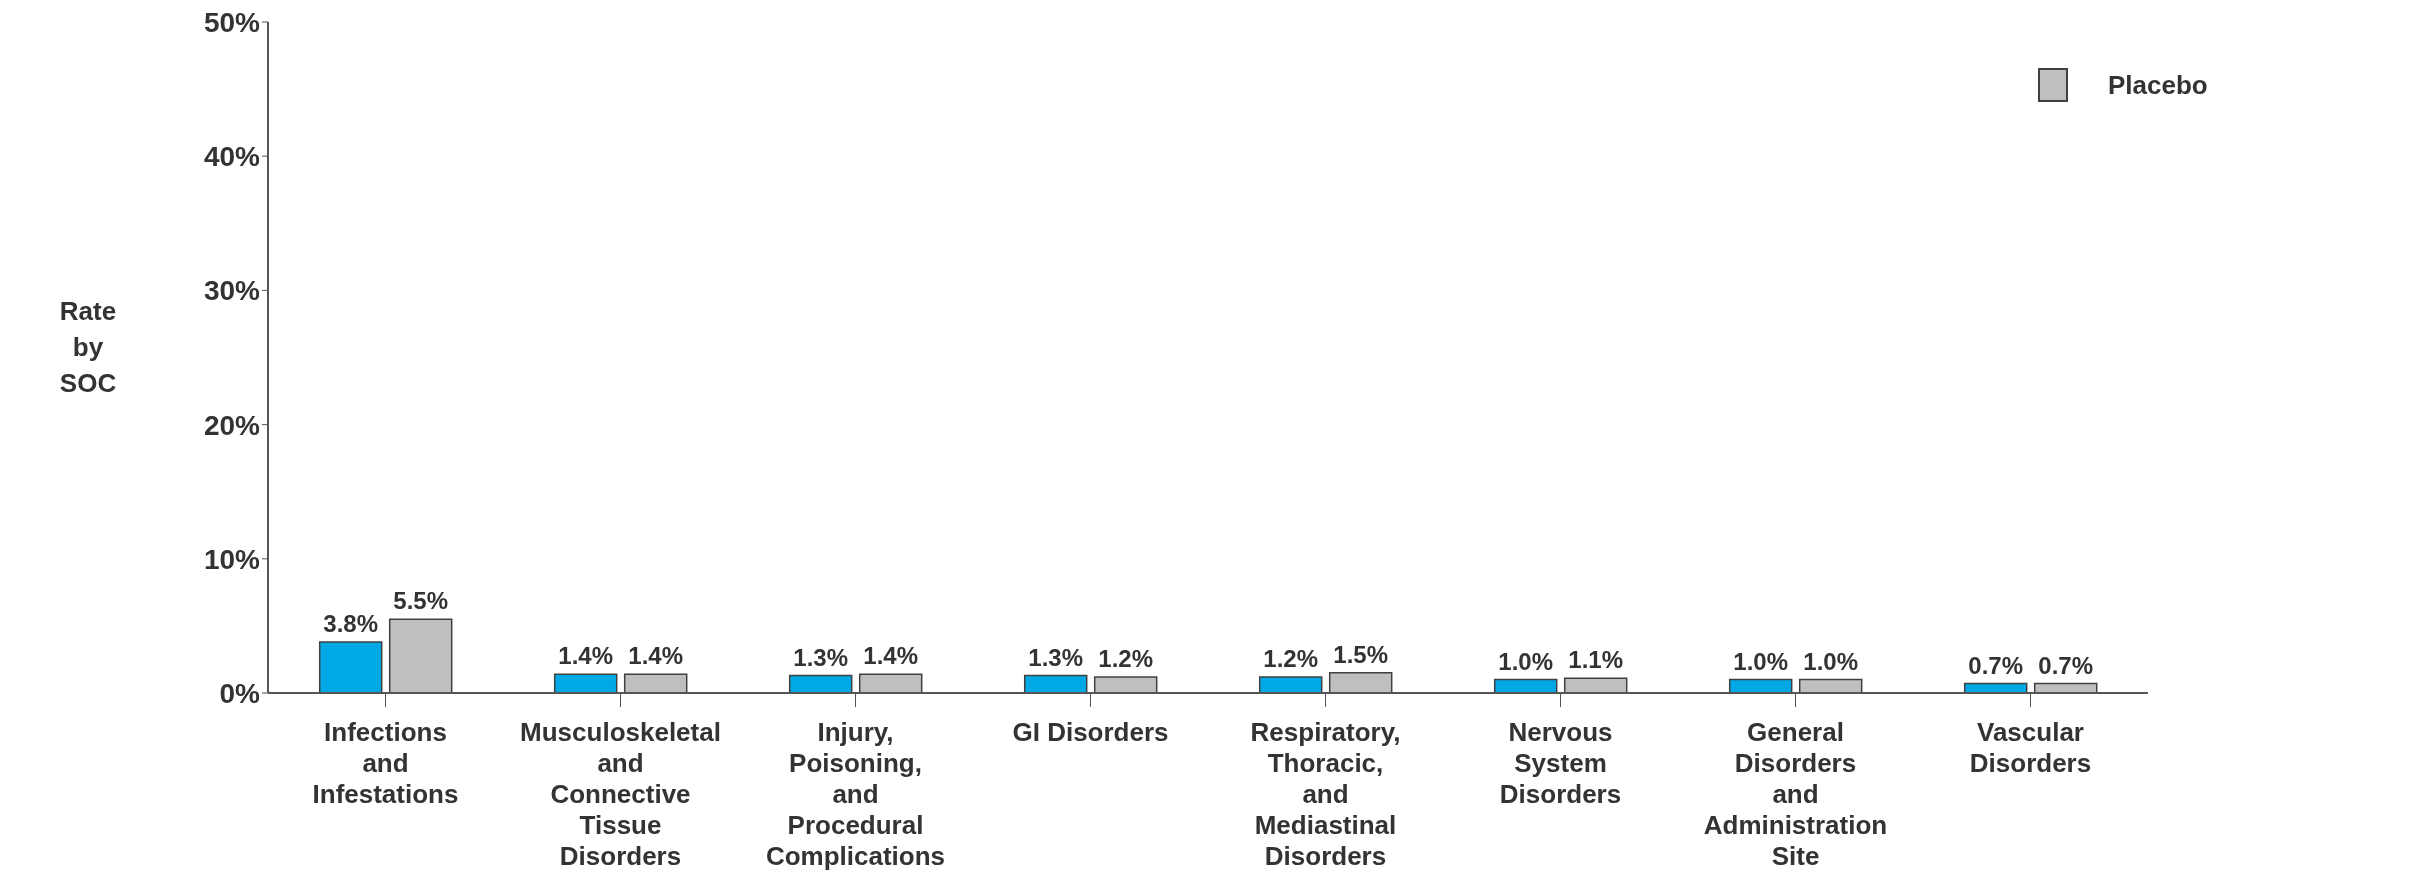 This screenshot has width=2430, height=891. Describe the element at coordinates (1596, 660) in the screenshot. I see `data-label: 1.1%` at that location.